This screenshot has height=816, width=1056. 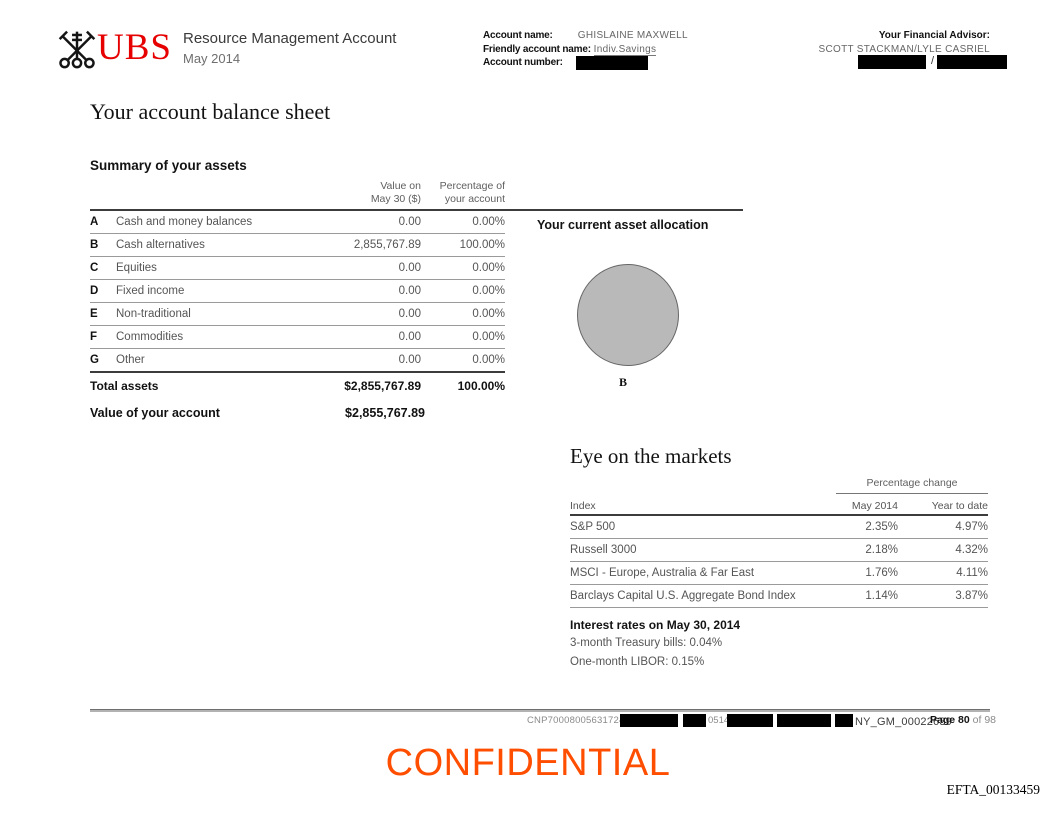 I want to click on market-row-russell: Russell 3000 2.18% 4.32%, so click(x=779, y=550).